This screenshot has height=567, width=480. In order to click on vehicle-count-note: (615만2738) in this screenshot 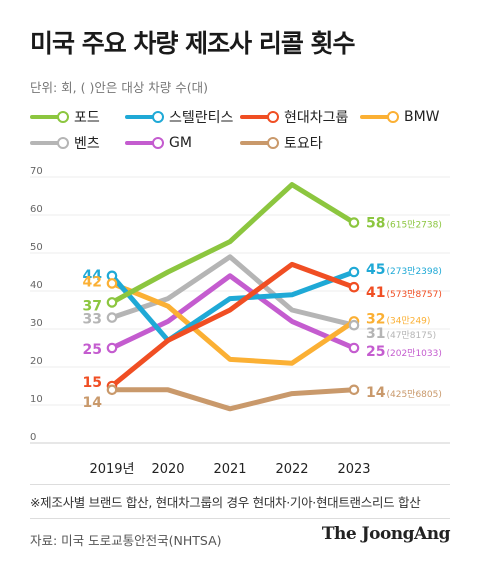, I will do `click(413, 225)`.